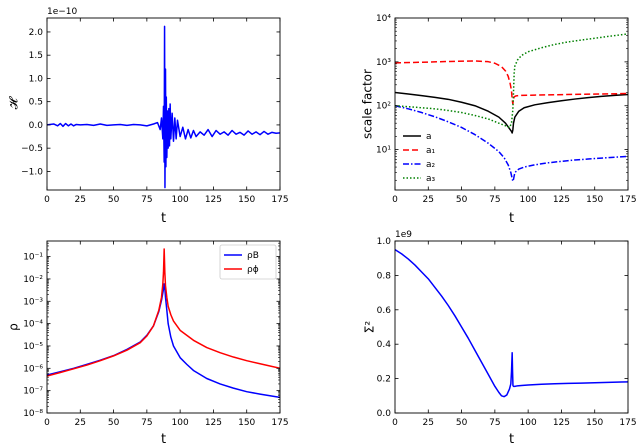  I want to click on y-tick-label: 10⁻³, so click(33, 302).